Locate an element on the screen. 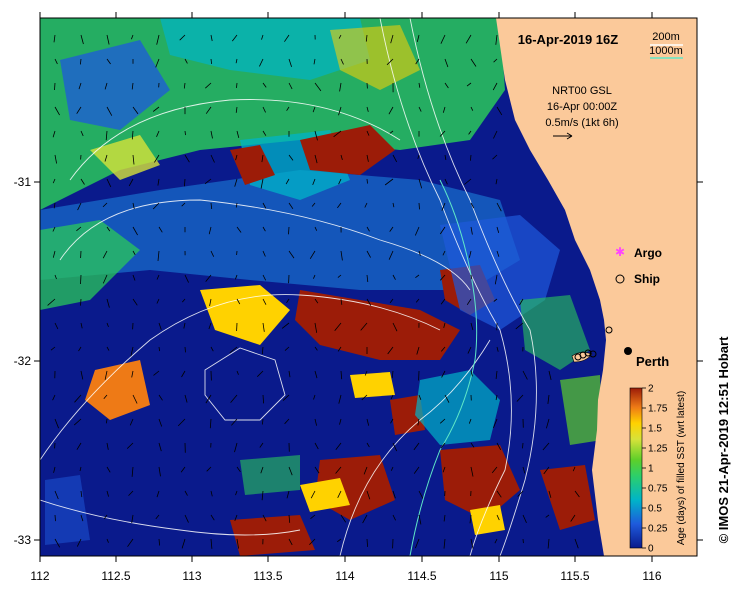 The width and height of the screenshot is (739, 592). colorbar-tick-label: 0.75 is located at coordinates (658, 489).